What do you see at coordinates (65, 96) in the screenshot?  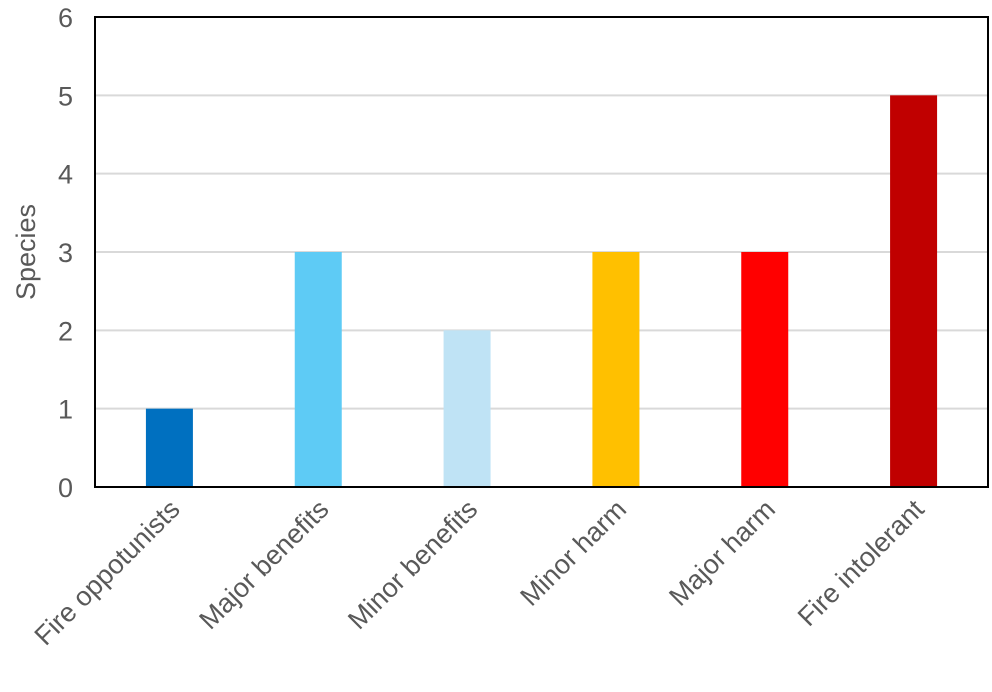 I see `y-tick-label: 5` at bounding box center [65, 96].